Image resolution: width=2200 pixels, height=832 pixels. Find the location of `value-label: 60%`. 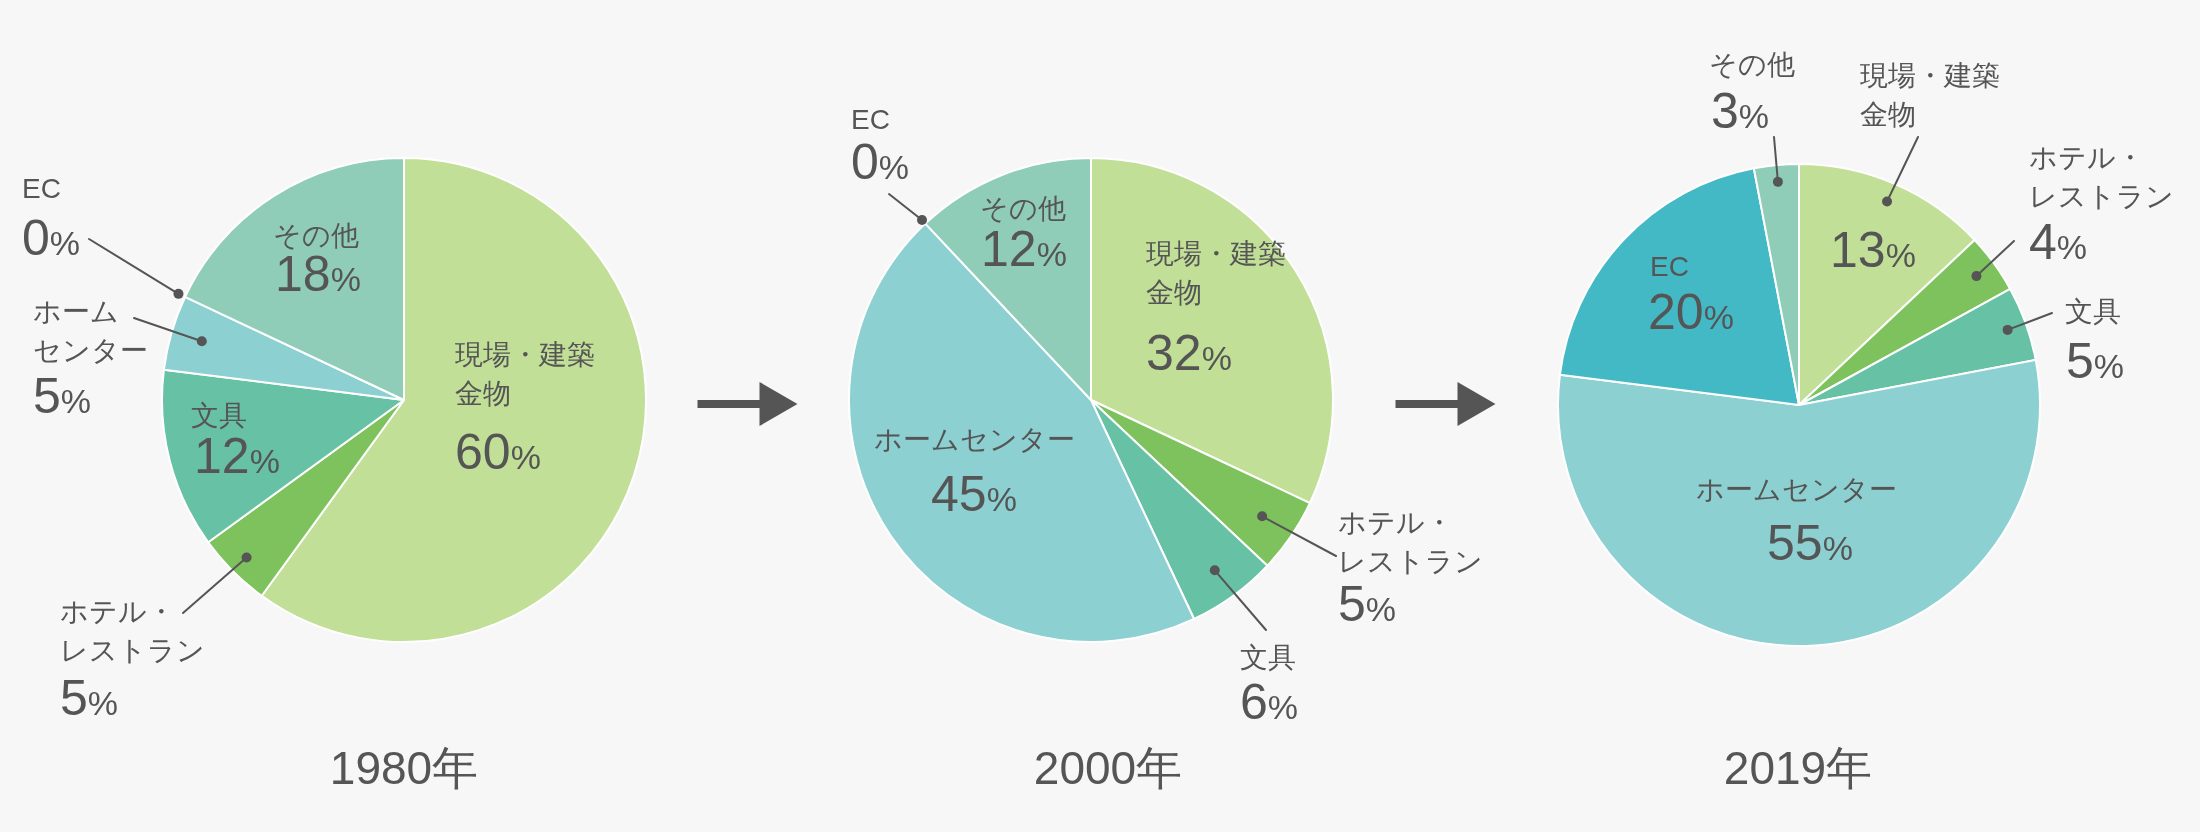

value-label: 60% is located at coordinates (498, 452).